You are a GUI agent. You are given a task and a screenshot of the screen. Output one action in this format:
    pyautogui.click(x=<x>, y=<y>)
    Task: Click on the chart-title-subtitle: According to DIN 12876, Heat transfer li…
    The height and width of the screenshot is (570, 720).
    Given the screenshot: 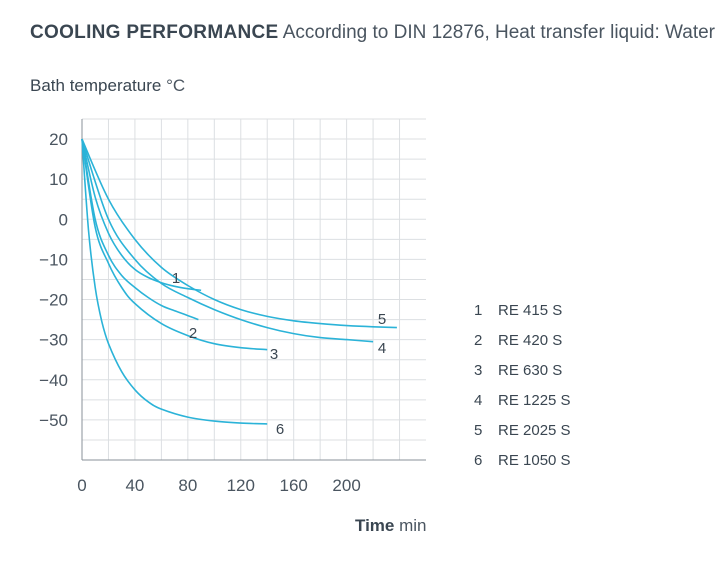 What is the action you would take?
    pyautogui.click(x=498, y=32)
    